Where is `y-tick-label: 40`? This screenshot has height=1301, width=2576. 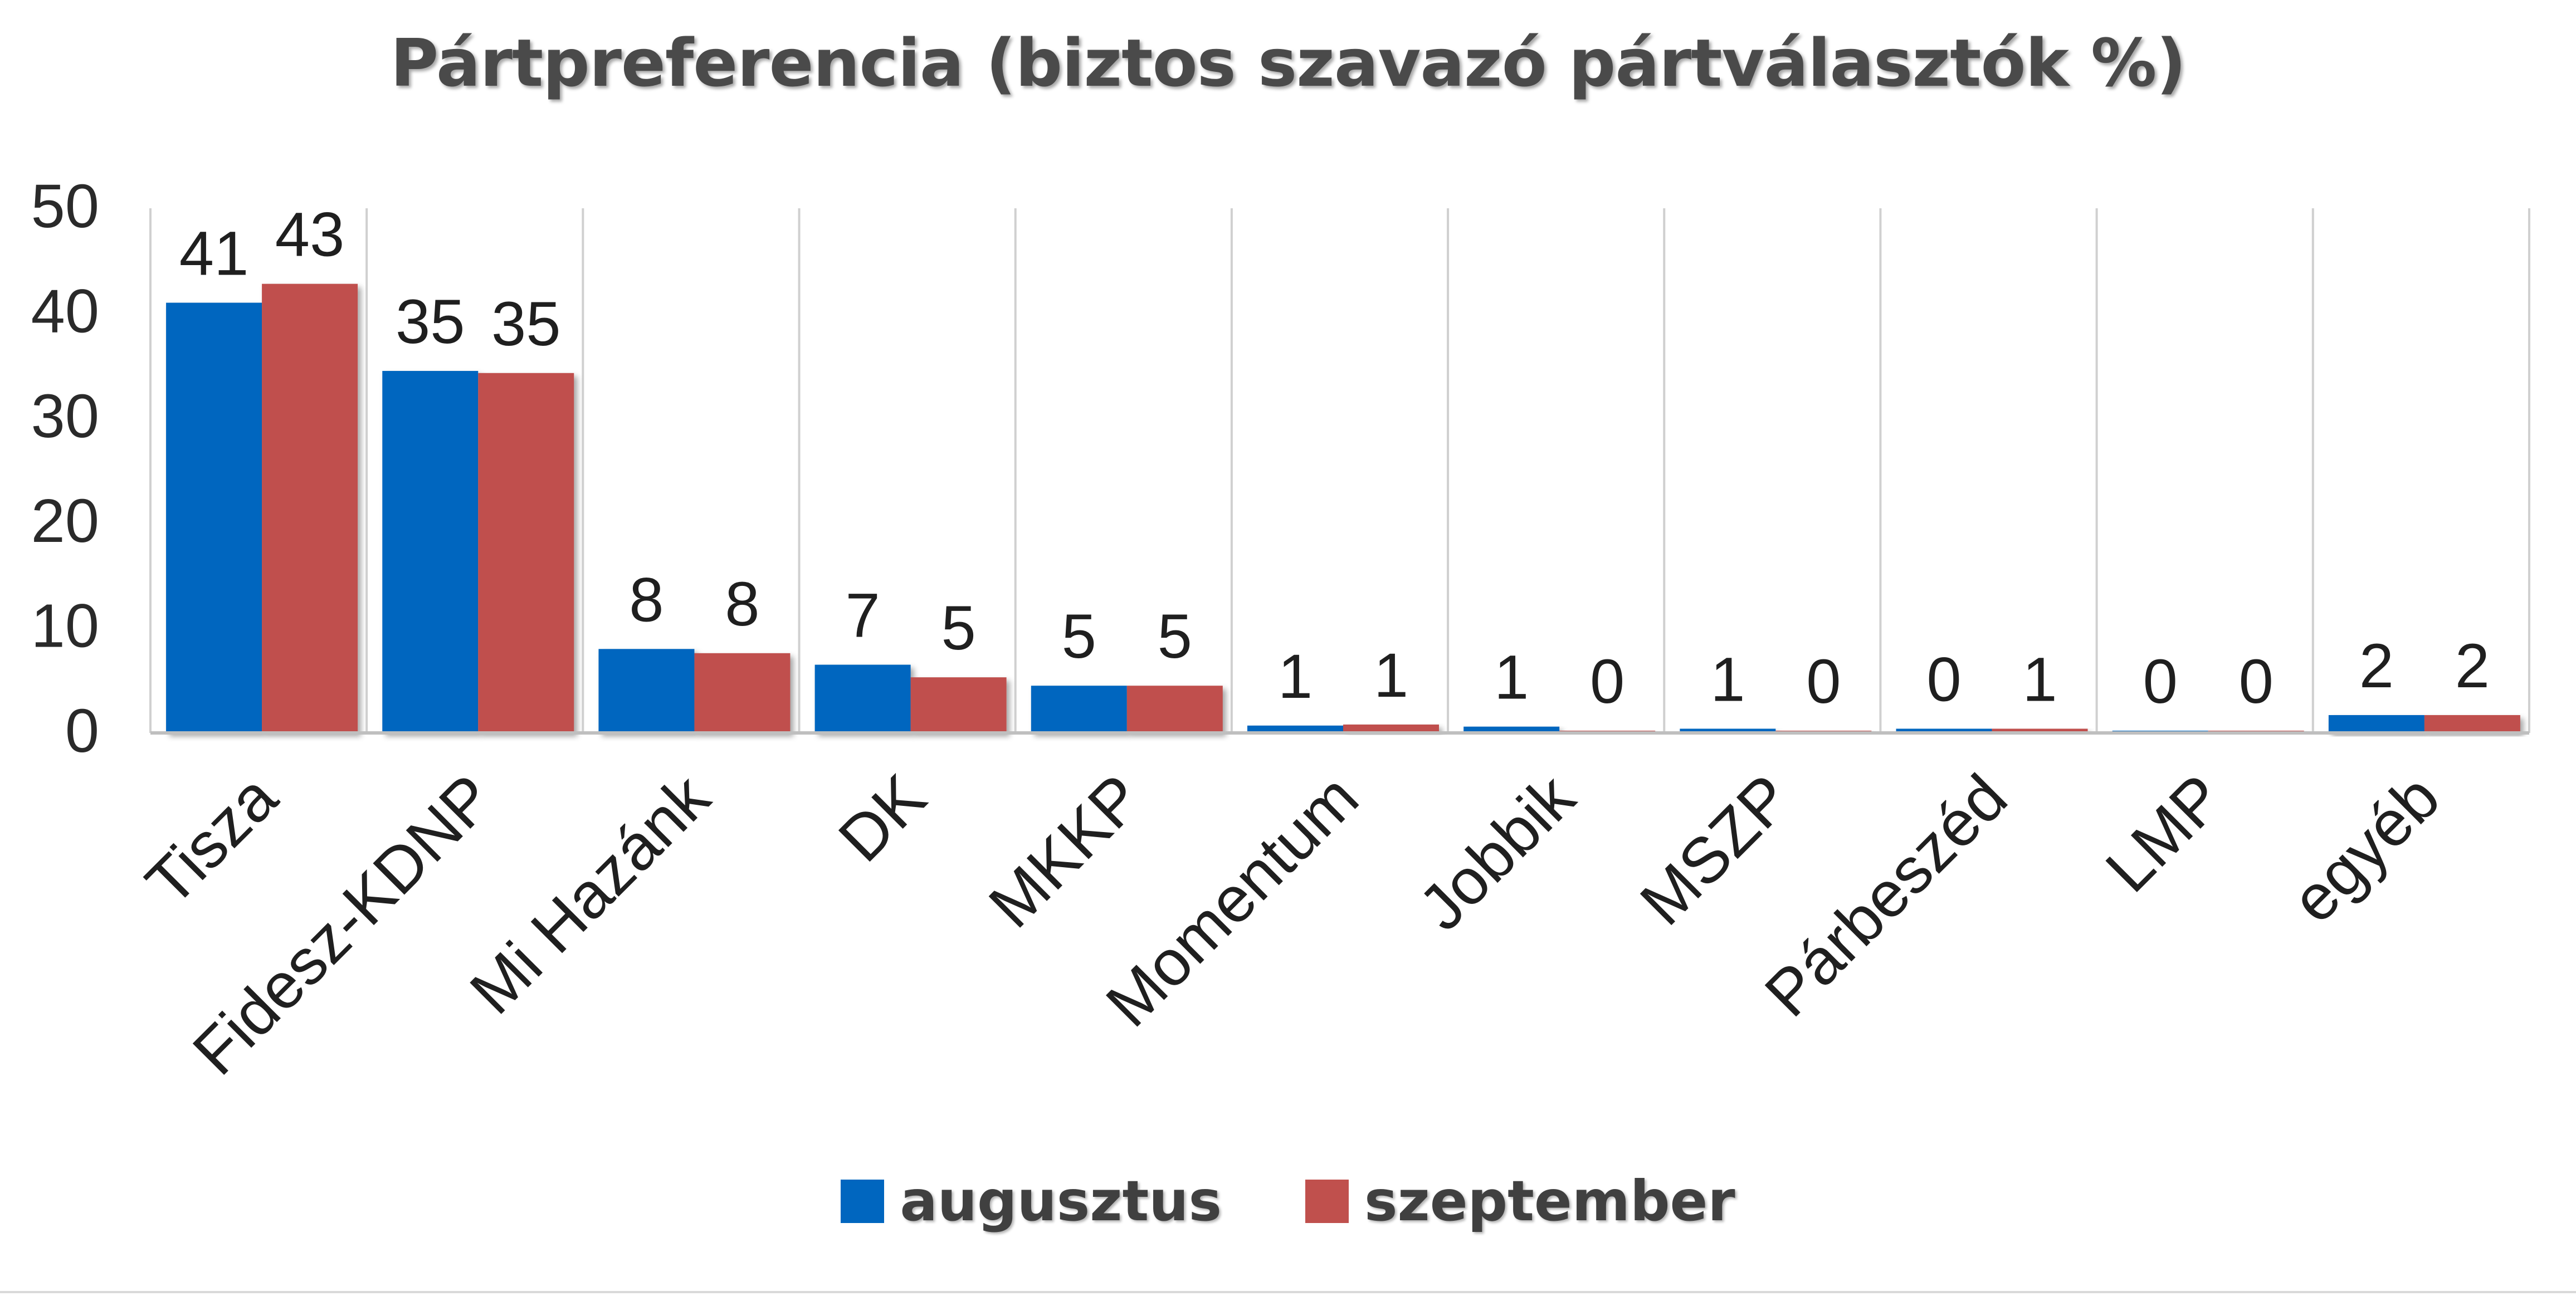 y-tick-label: 40 is located at coordinates (65, 311).